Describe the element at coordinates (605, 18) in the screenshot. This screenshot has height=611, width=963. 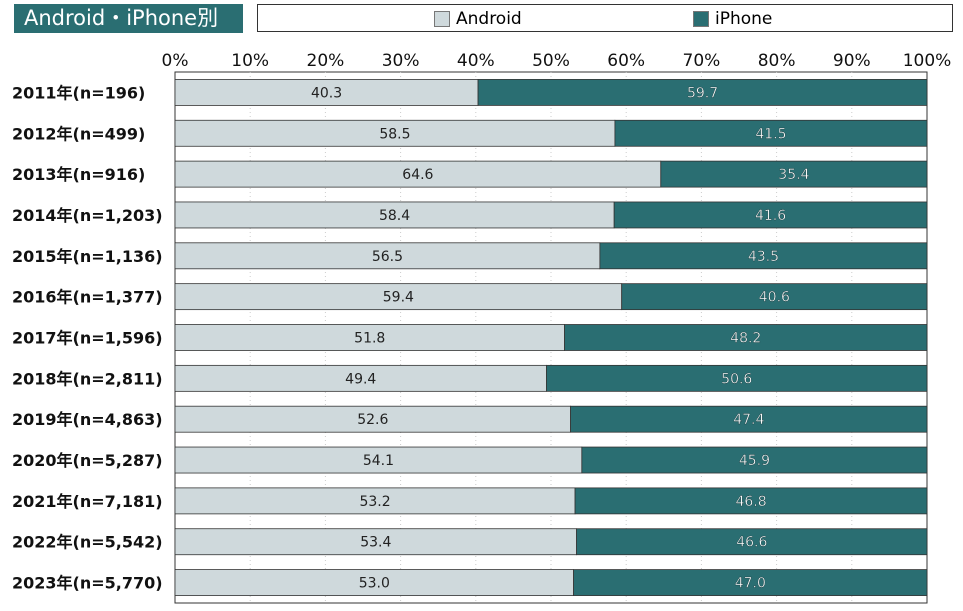
I see `legend: Android iPhone` at that location.